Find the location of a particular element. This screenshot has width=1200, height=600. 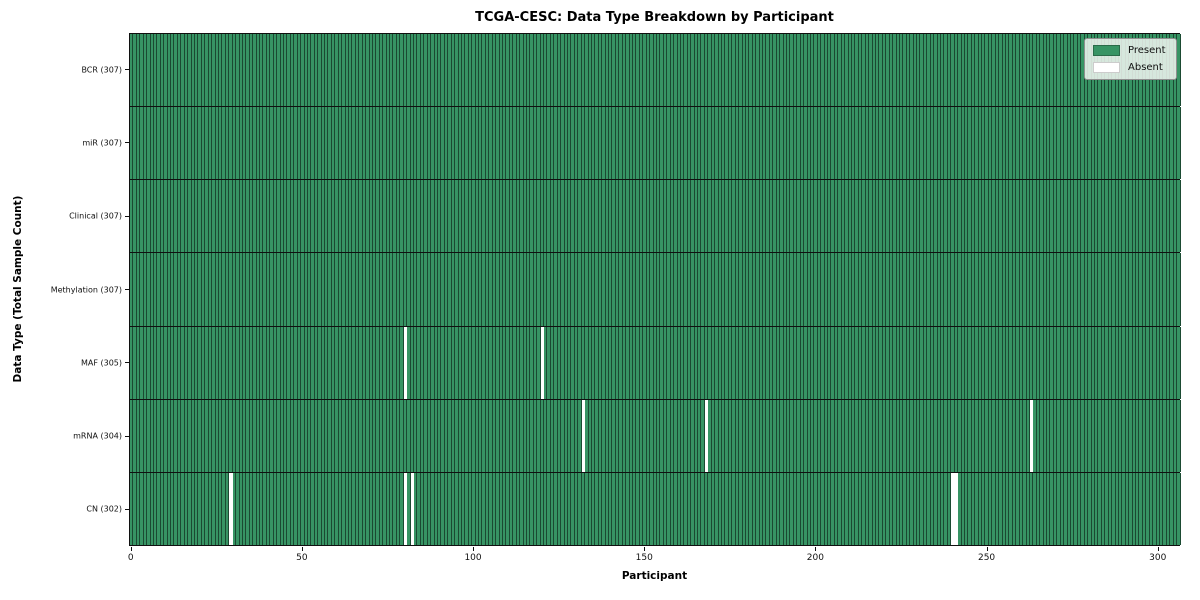

x-tick-label: 300 is located at coordinates (1158, 558).